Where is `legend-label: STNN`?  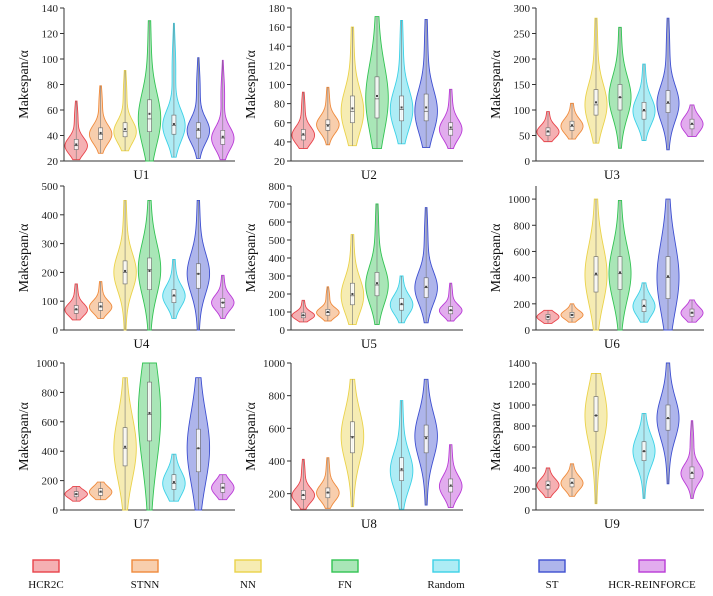 legend-label: STNN is located at coordinates (145, 585).